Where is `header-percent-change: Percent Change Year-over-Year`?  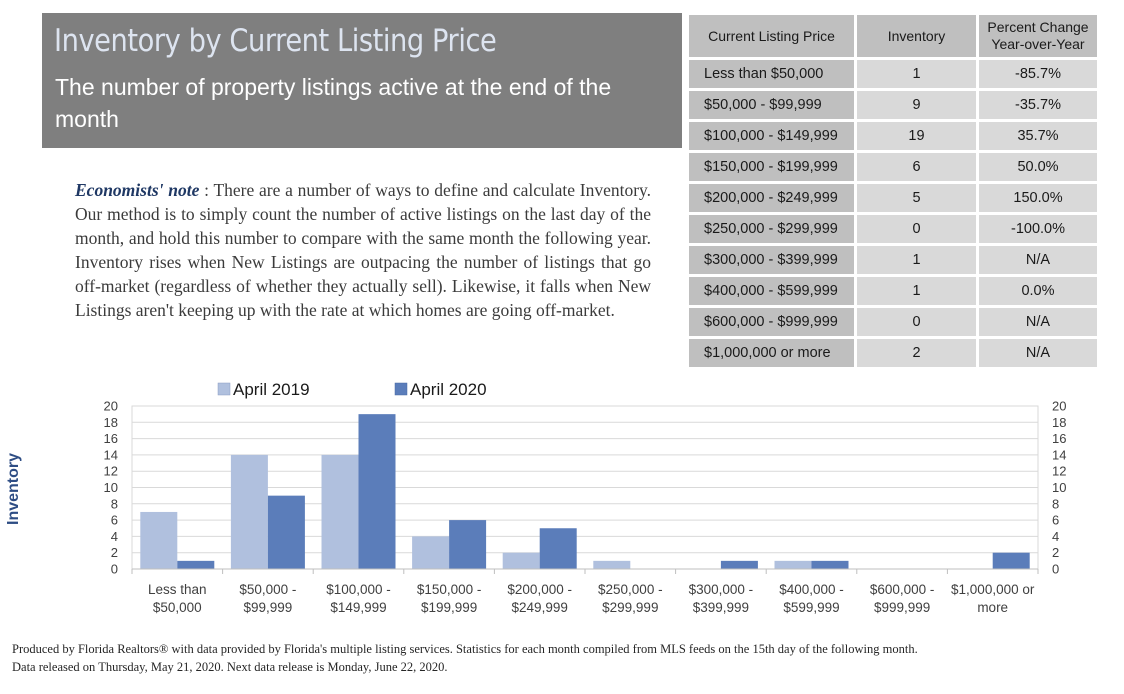
header-percent-change: Percent Change Year-over-Year is located at coordinates (1038, 36).